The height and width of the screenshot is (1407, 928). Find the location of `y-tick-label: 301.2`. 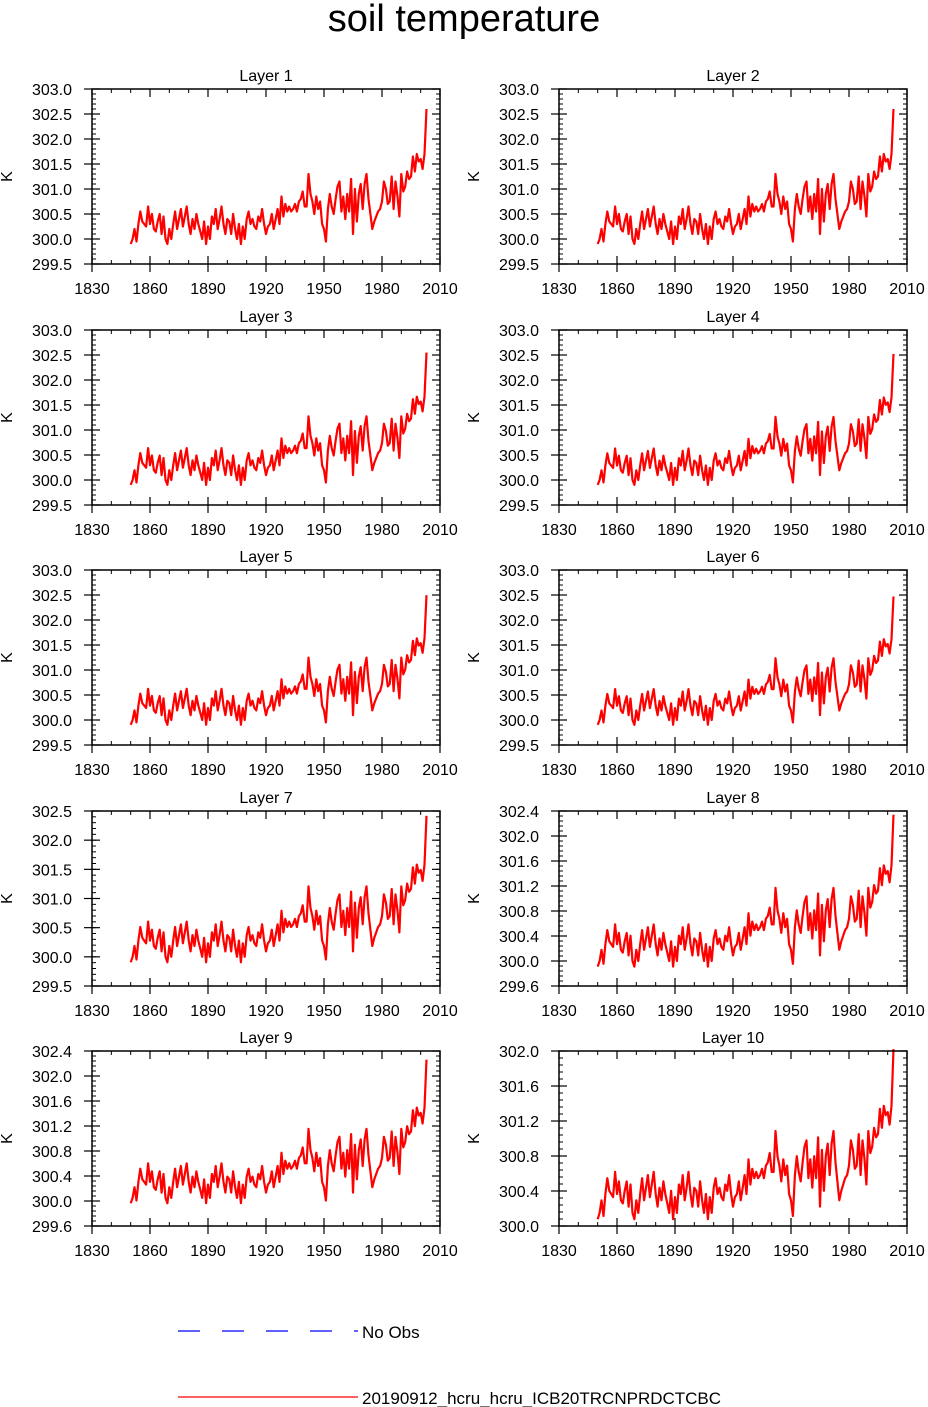

y-tick-label: 301.2 is located at coordinates (519, 1122).